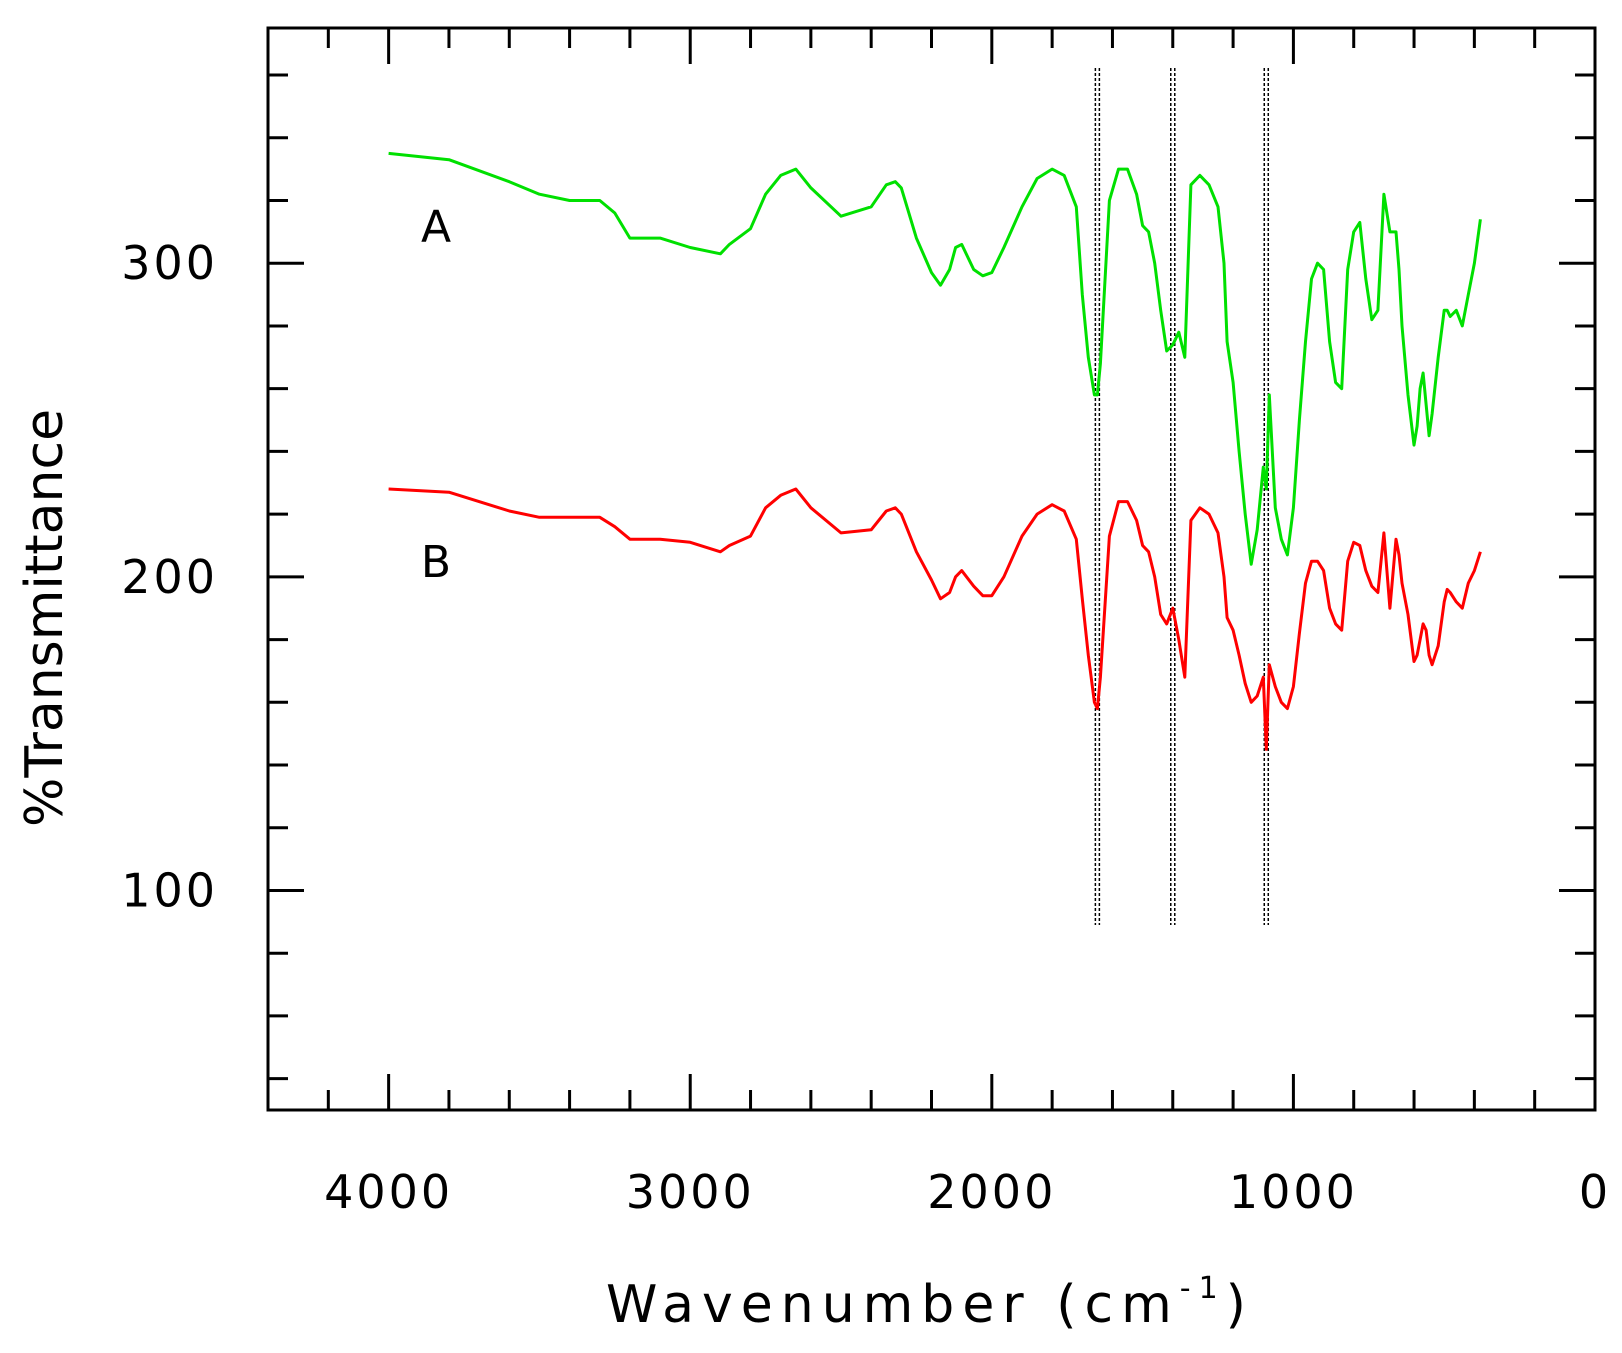 This screenshot has height=1353, width=1622. Describe the element at coordinates (893, 1305) in the screenshot. I see `x-axis-title-main: Wavenumber (cm` at that location.